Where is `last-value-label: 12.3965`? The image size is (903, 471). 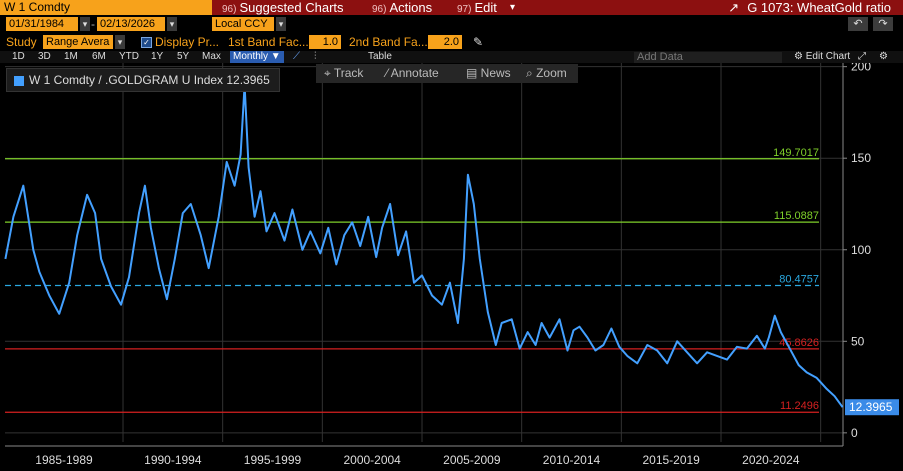
last-value-label: 12.3965 is located at coordinates (871, 407).